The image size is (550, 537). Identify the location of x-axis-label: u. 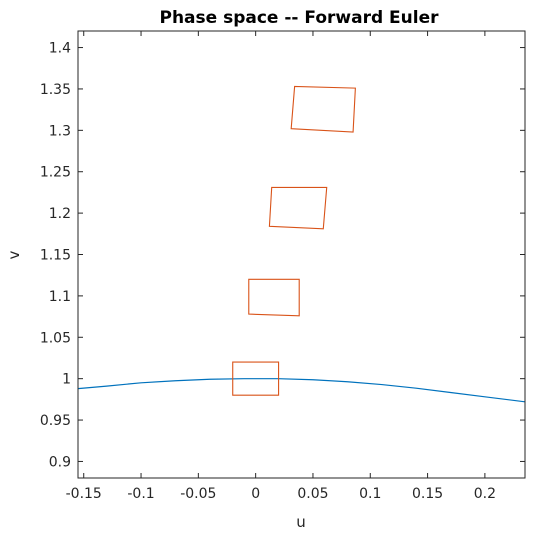
(301, 522).